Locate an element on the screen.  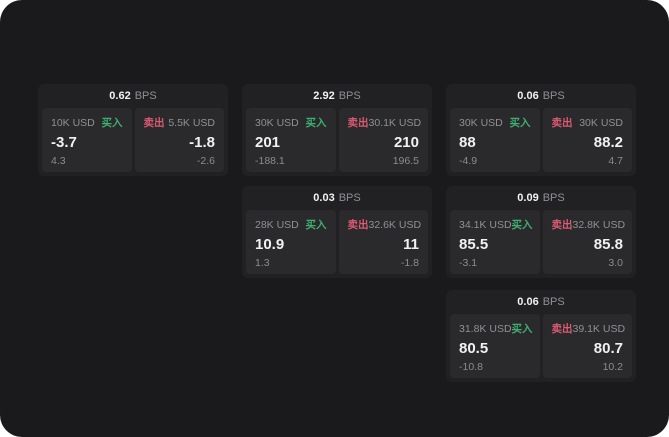
card-header: 0.03 BPS is located at coordinates (337, 198).